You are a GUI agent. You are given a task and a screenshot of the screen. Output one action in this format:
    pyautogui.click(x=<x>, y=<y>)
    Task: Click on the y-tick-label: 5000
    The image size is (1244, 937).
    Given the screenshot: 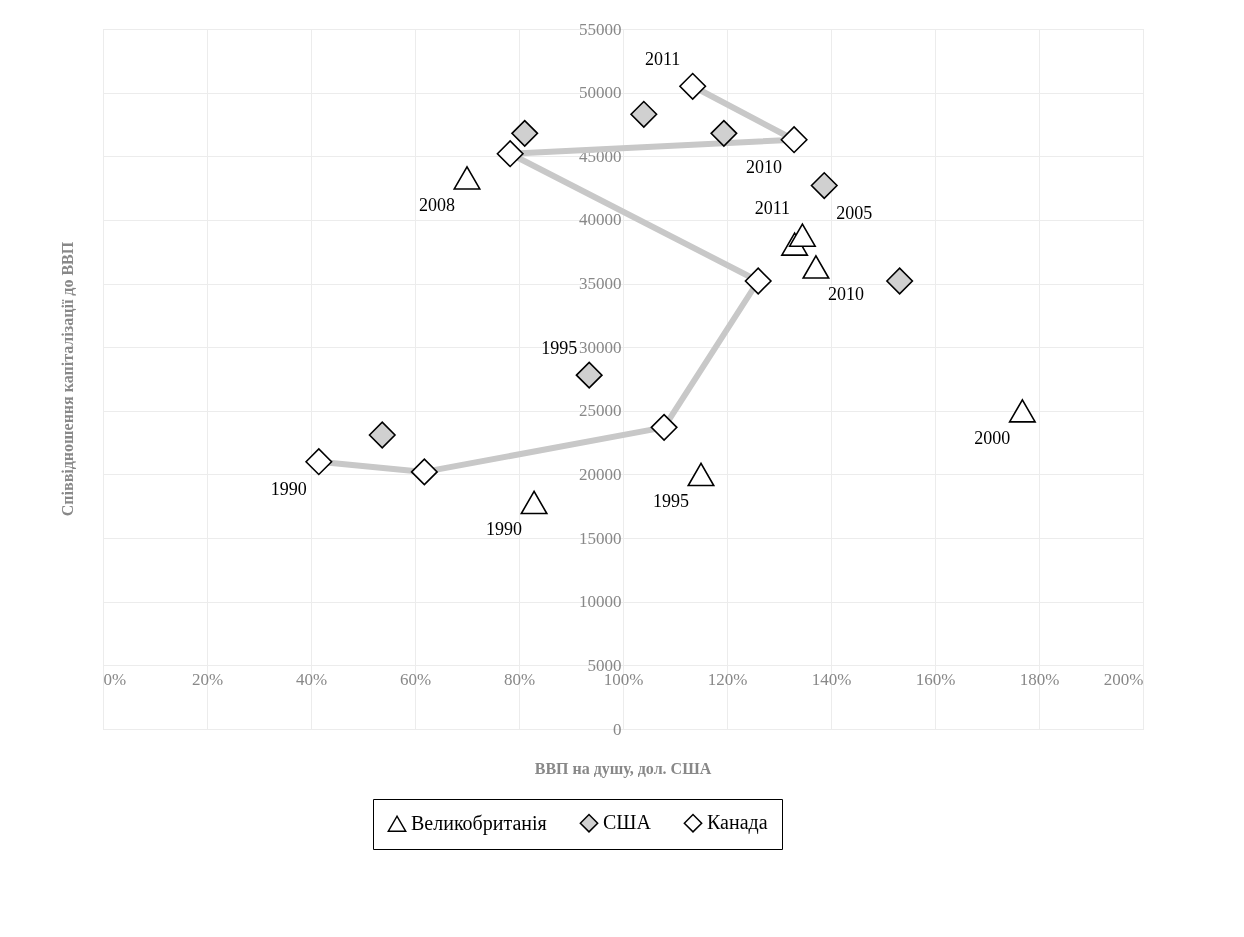 What is the action you would take?
    pyautogui.click(x=604, y=665)
    